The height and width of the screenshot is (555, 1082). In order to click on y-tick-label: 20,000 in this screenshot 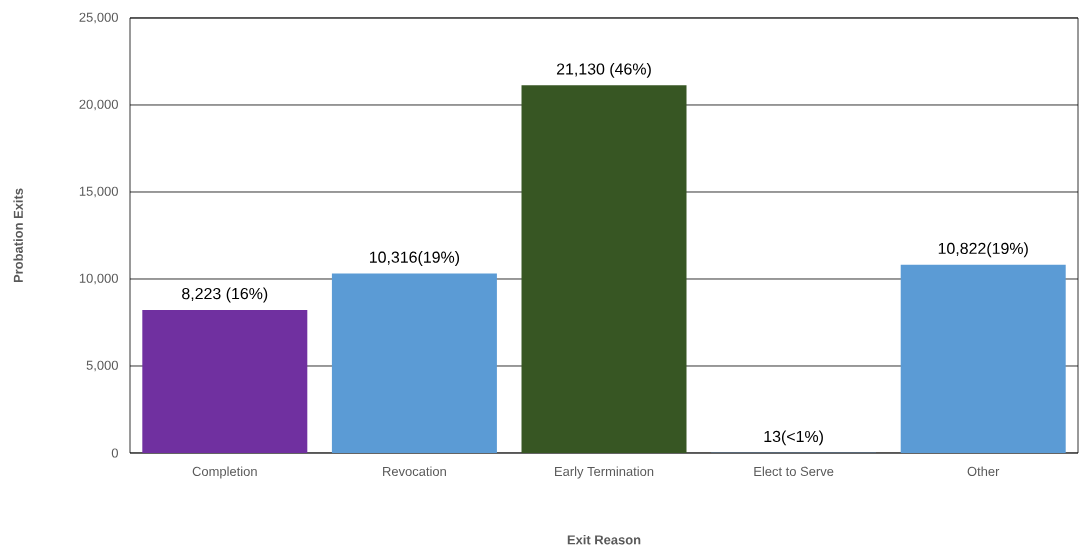, I will do `click(98, 105)`.